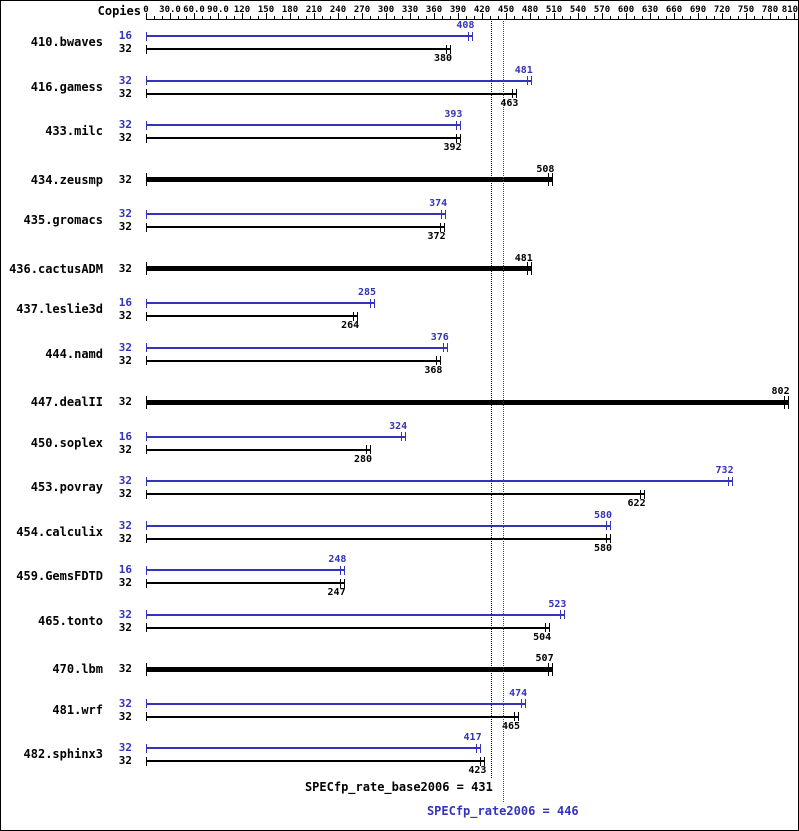 This screenshot has width=799, height=831. I want to click on axis-tick-label: 330, so click(410, 10).